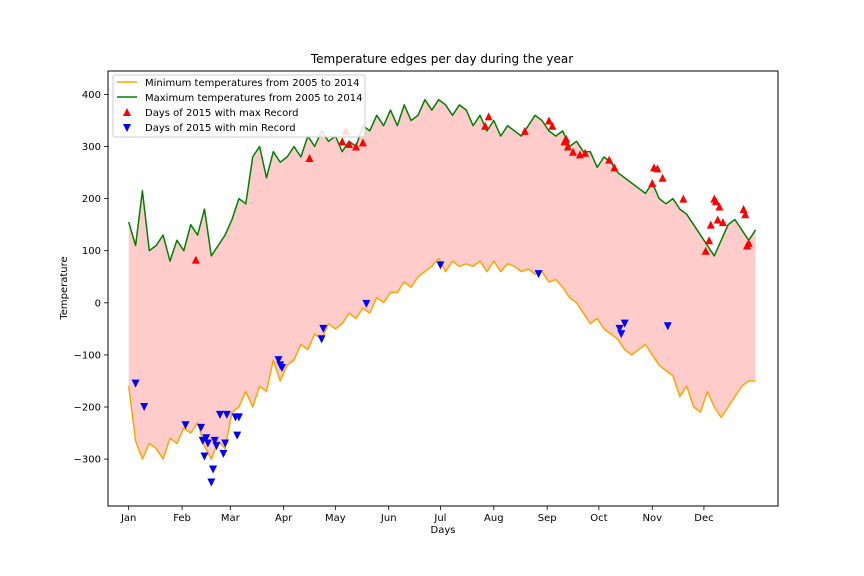 The width and height of the screenshot is (864, 576). Describe the element at coordinates (91, 278) in the screenshot. I see `y-axis: −300 −200 −100 0 100 200 300 400` at that location.